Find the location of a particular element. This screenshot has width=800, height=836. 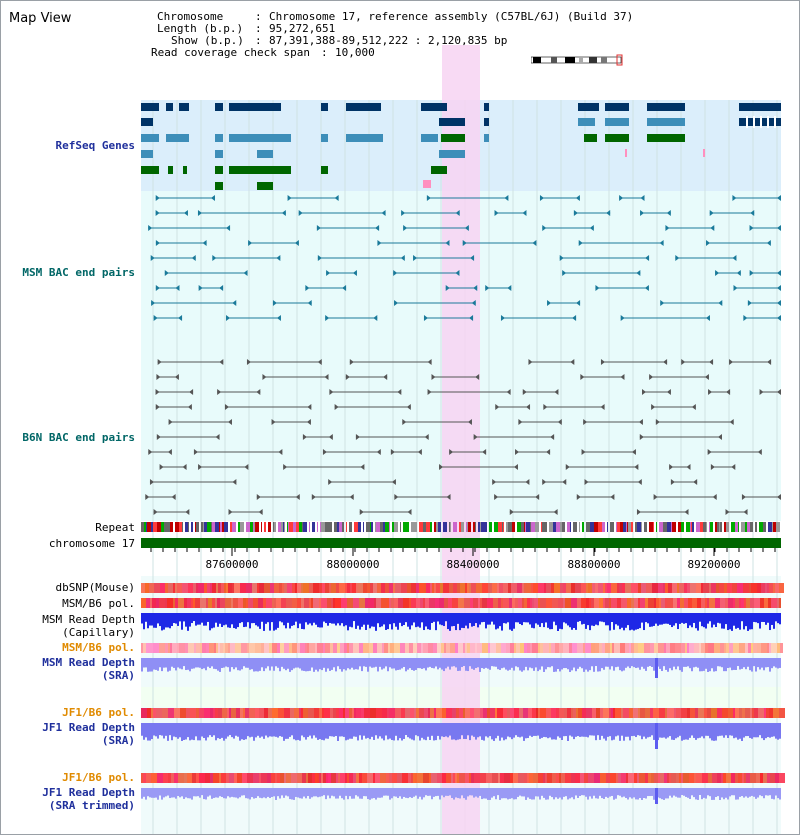

msm-pol-heat is located at coordinates (614, 603).